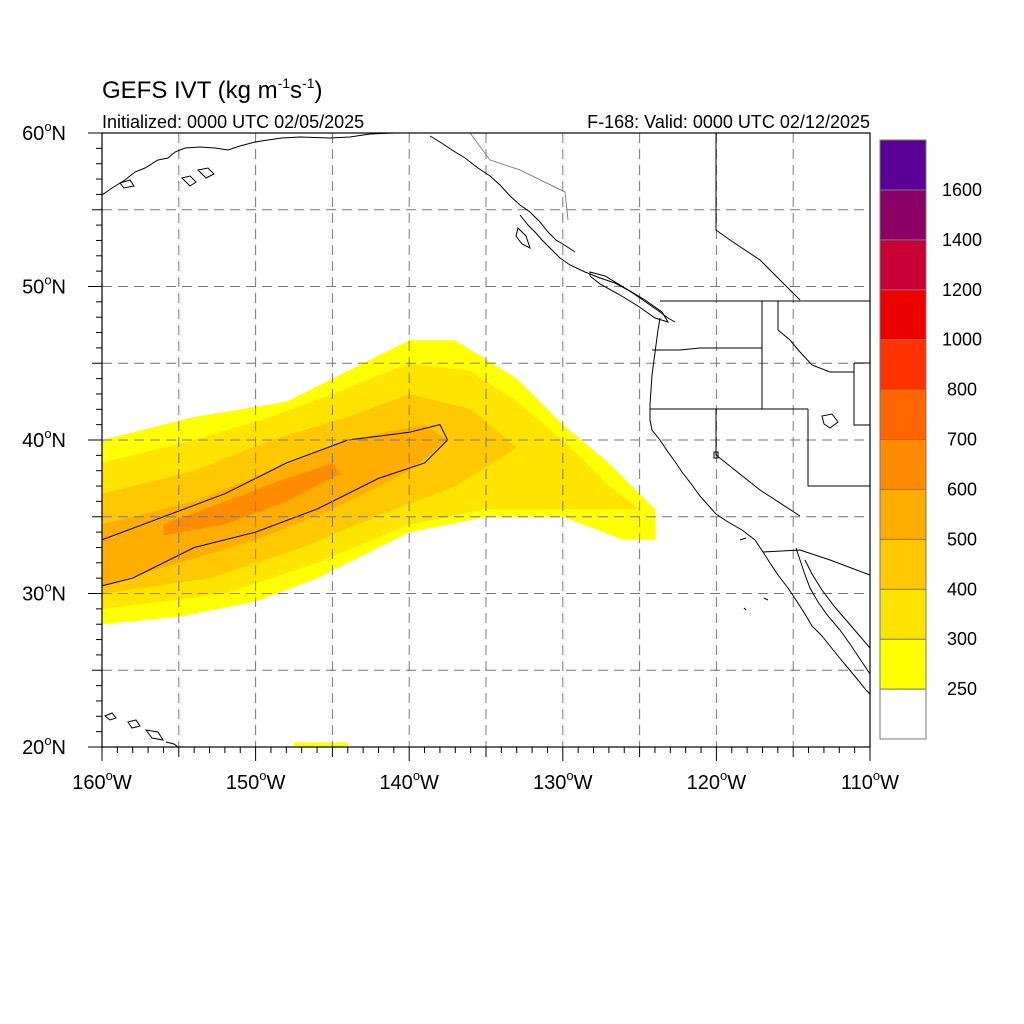 This screenshot has height=1024, width=1024. What do you see at coordinates (837, 604) in the screenshot?
I see `gulf-of-california` at bounding box center [837, 604].